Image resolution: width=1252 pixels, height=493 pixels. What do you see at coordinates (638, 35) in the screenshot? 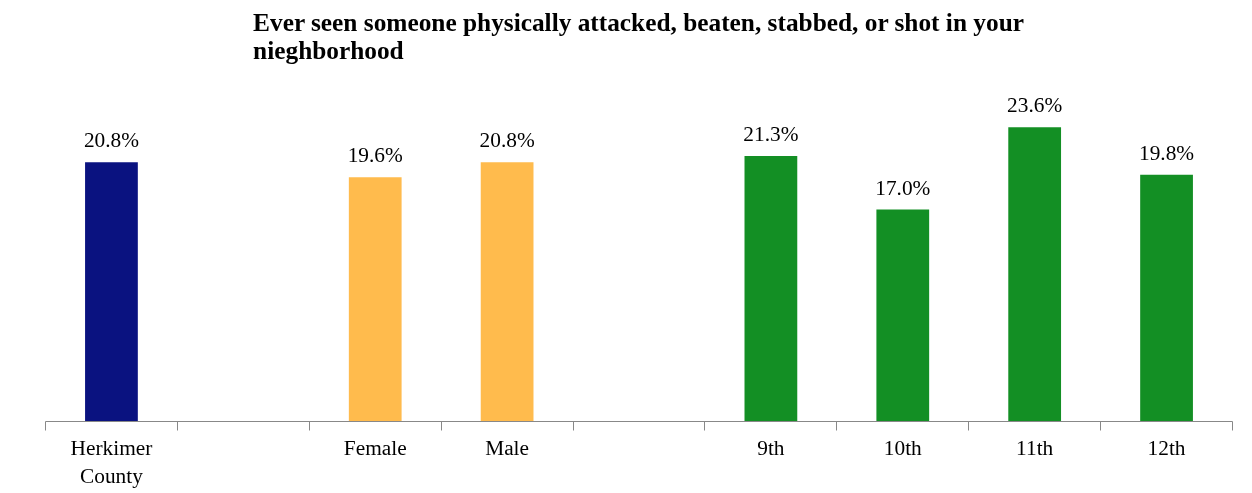
I see `chart-title: Ever seen someone physically attacked, beaten, stabbed, or shot in your nieghborhood` at bounding box center [638, 35].